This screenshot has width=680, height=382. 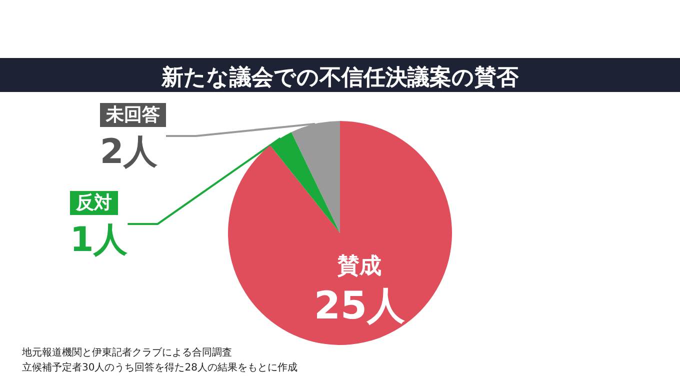 I want to click on data-label: 25人, so click(x=359, y=306).